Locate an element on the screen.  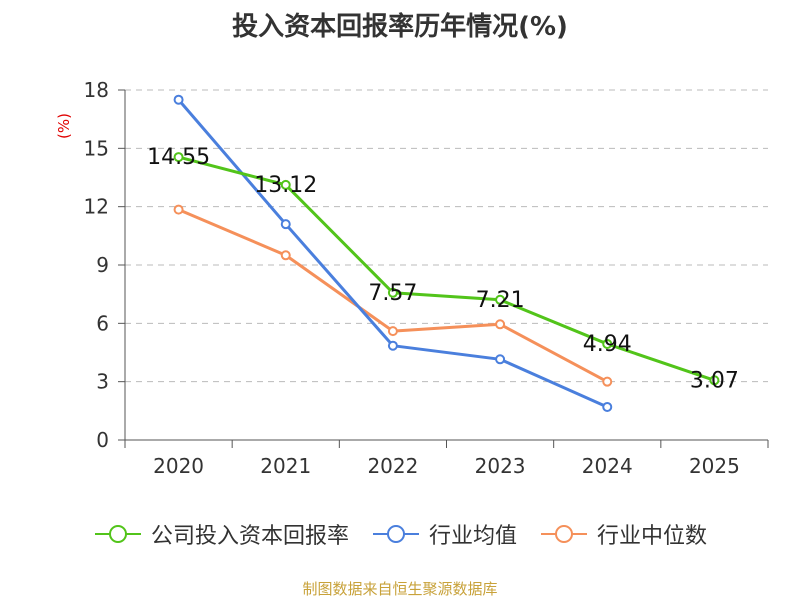
data-label-company: 7.21 is located at coordinates (500, 300).